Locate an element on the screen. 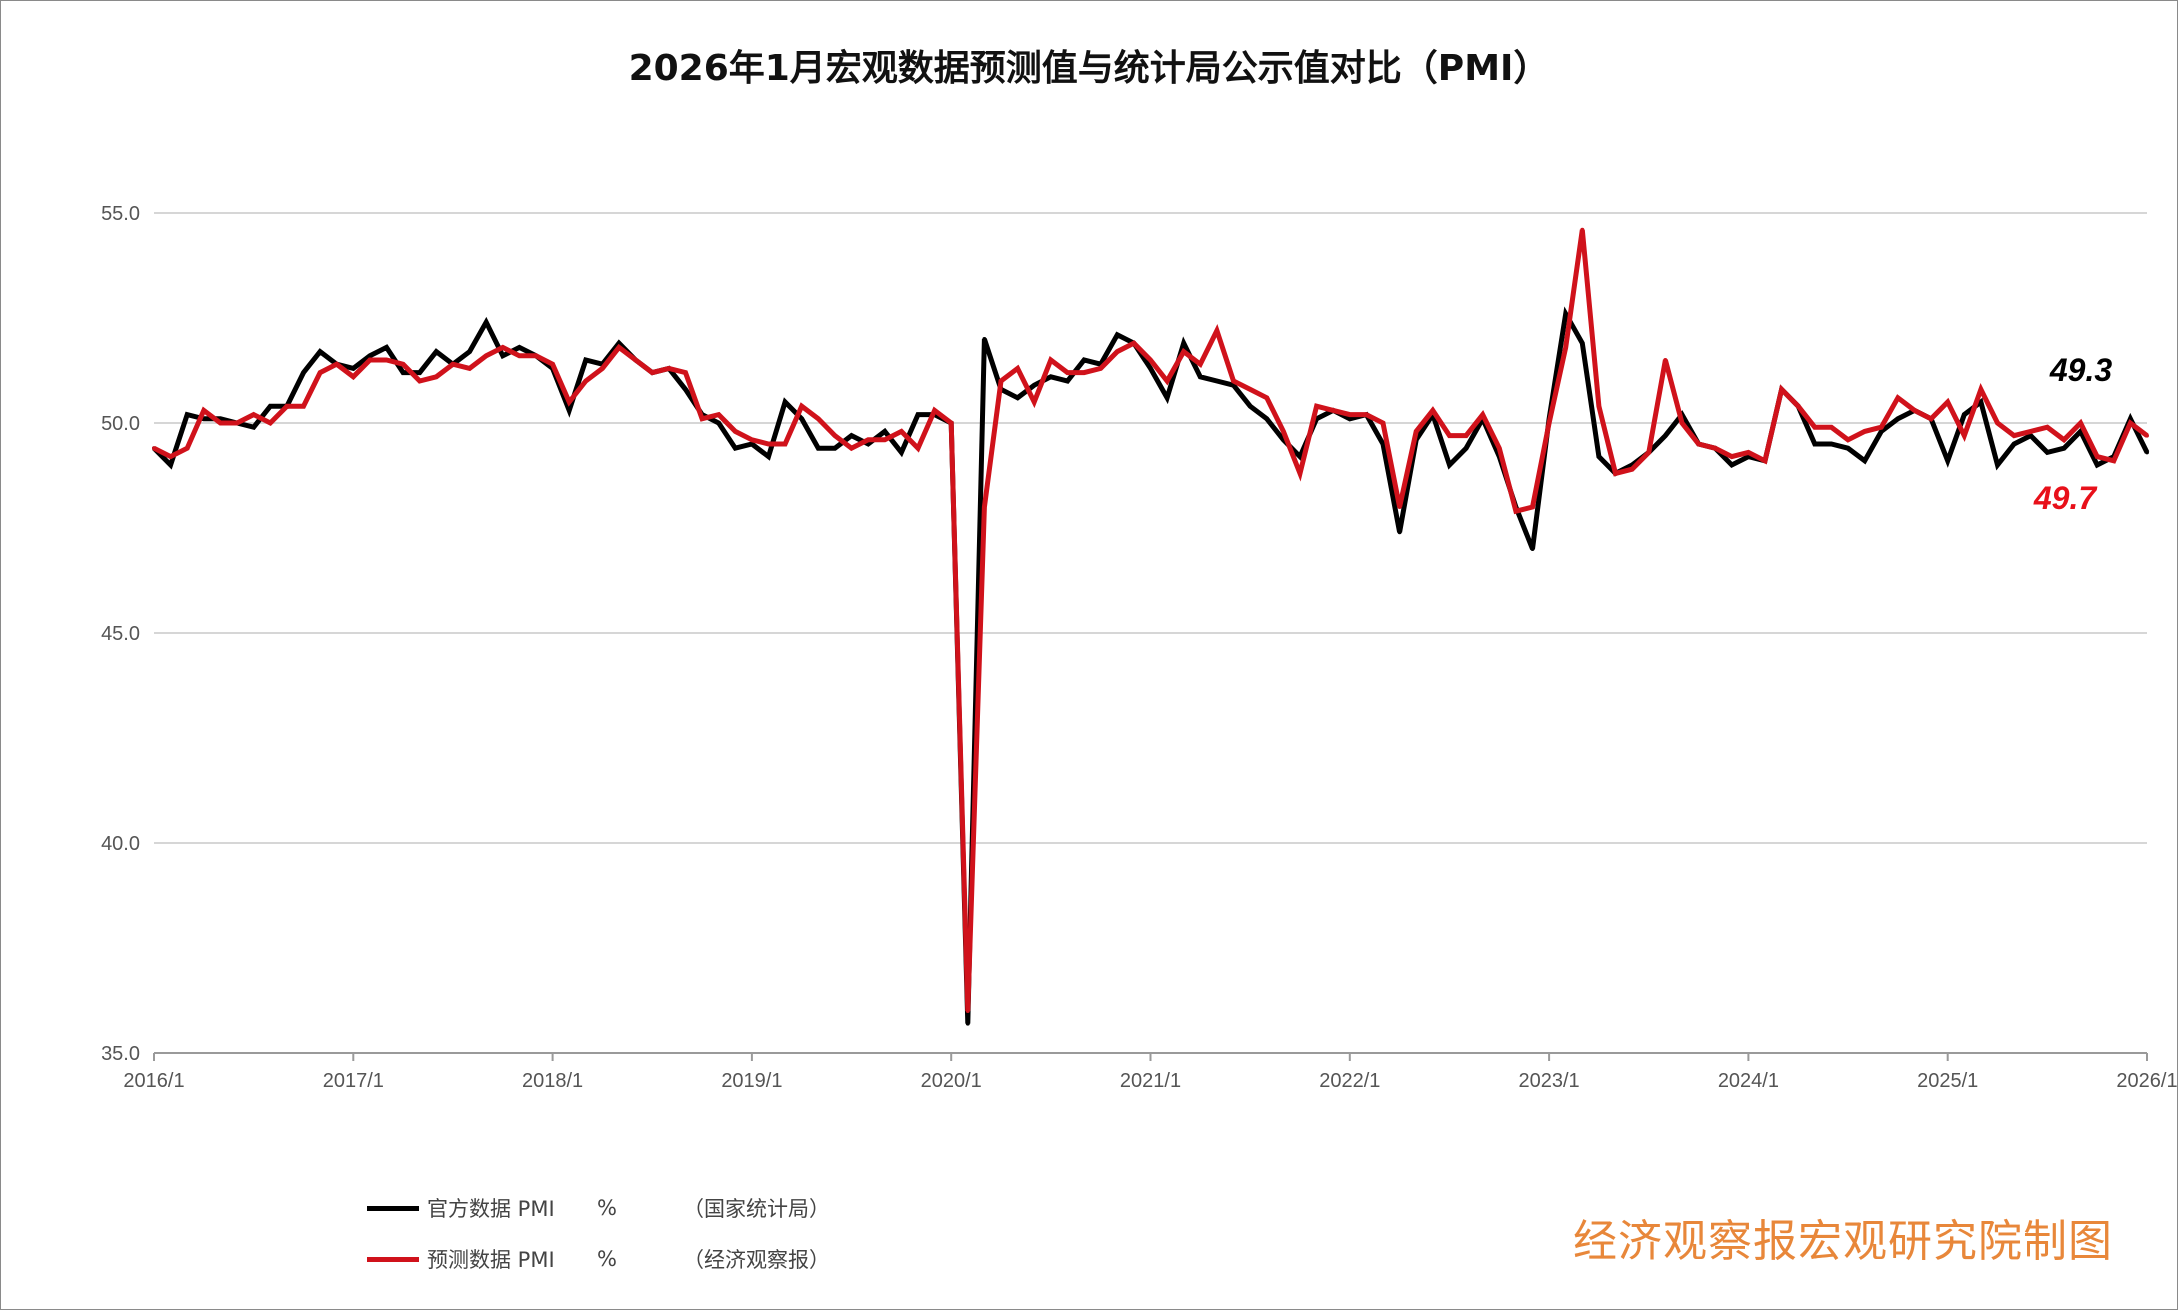  y-tick-label: 55.0 is located at coordinates (120, 214).